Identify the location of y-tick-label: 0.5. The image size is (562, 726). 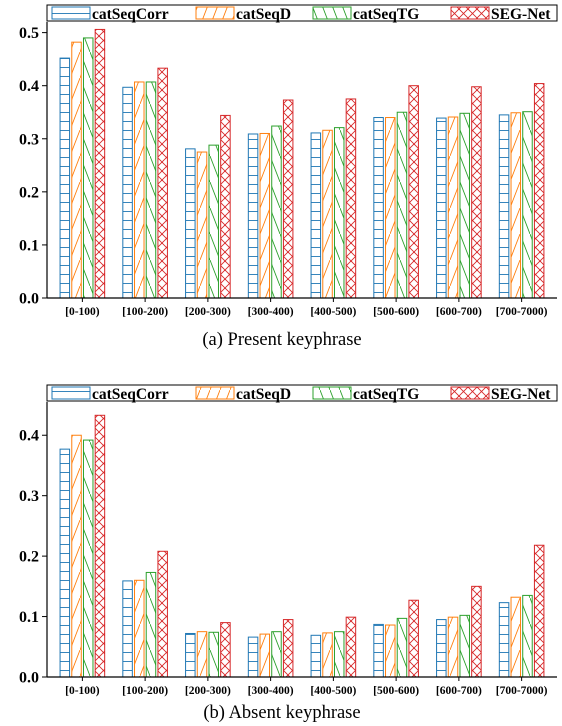
(29, 33).